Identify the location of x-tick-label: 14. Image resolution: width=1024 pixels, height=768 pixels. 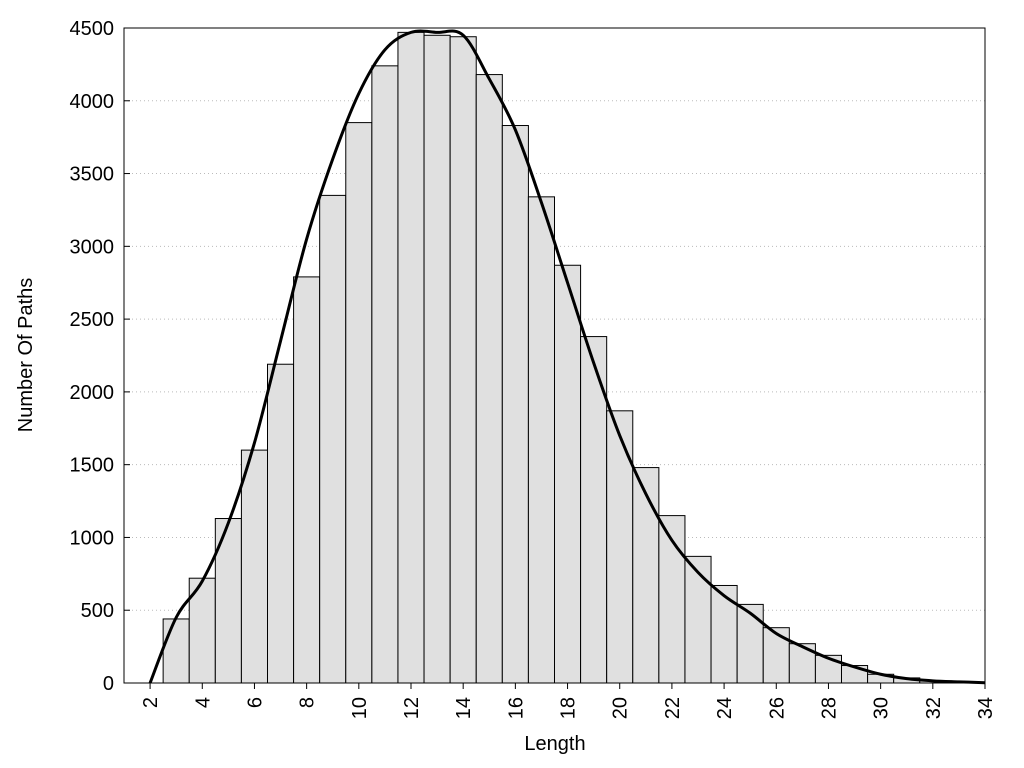
(464, 708).